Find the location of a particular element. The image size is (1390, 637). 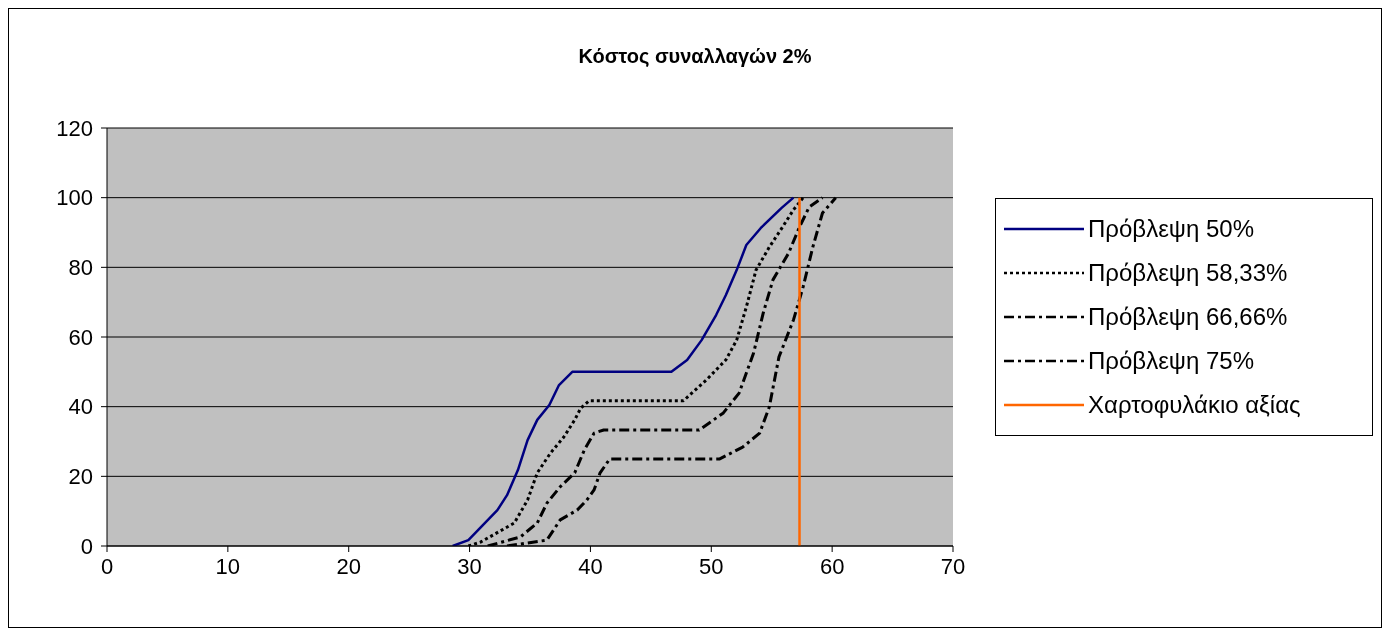

legend-label: Πρόβλεψη 58,33% is located at coordinates (1188, 273).